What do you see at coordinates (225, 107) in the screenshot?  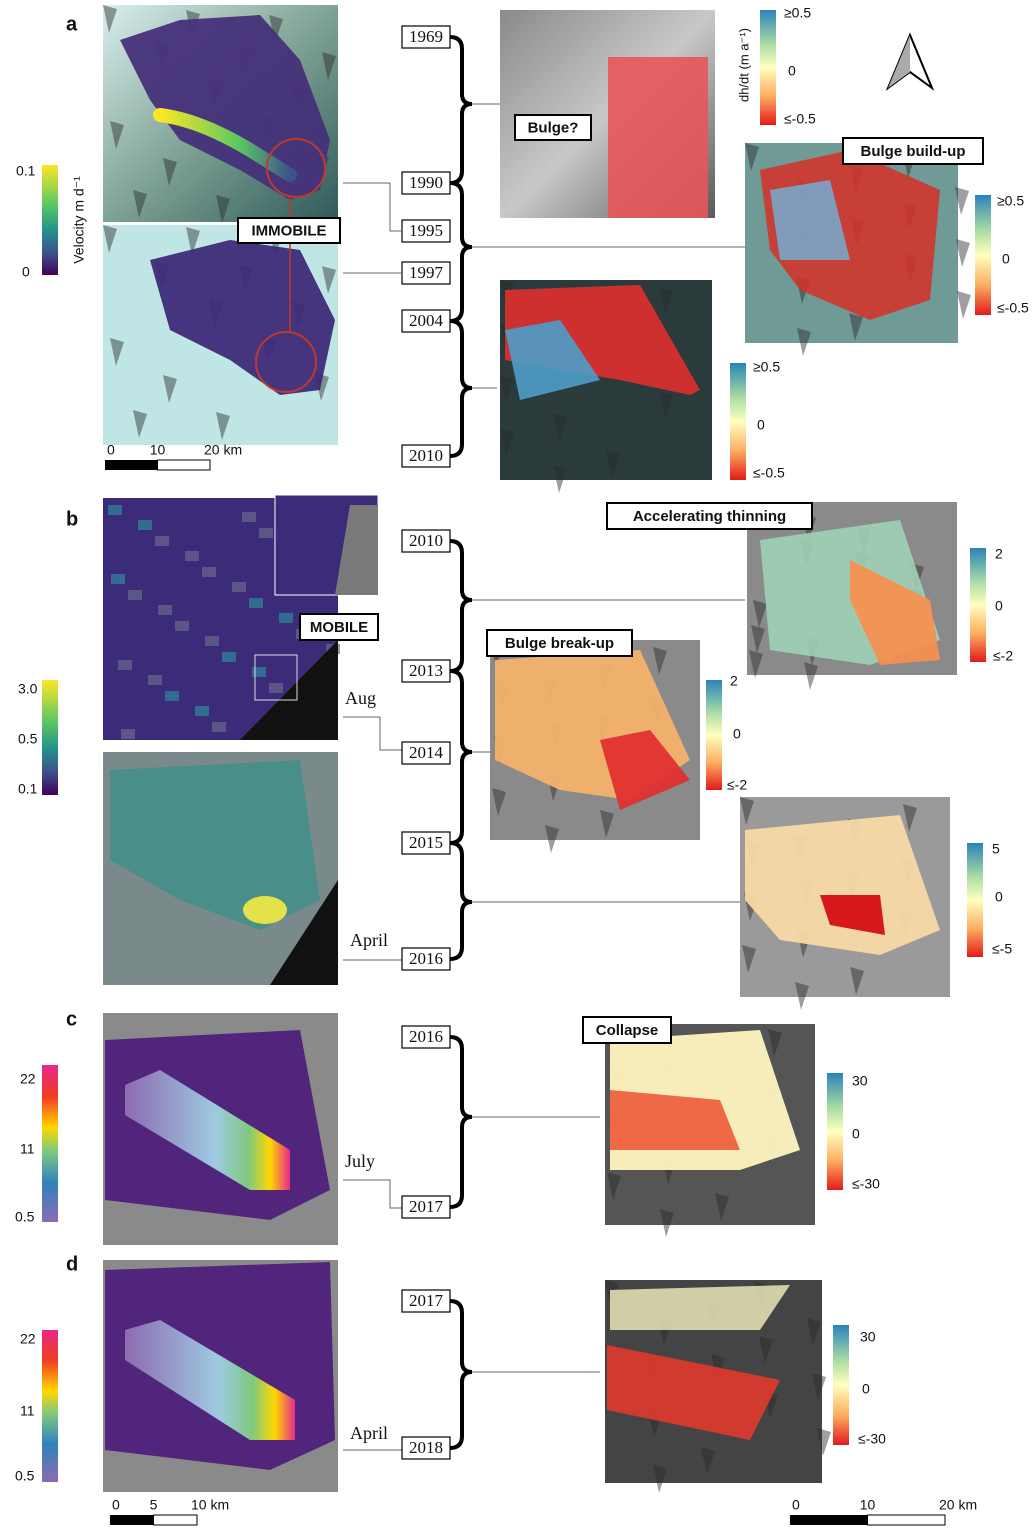 I see `glacier-velocity` at bounding box center [225, 107].